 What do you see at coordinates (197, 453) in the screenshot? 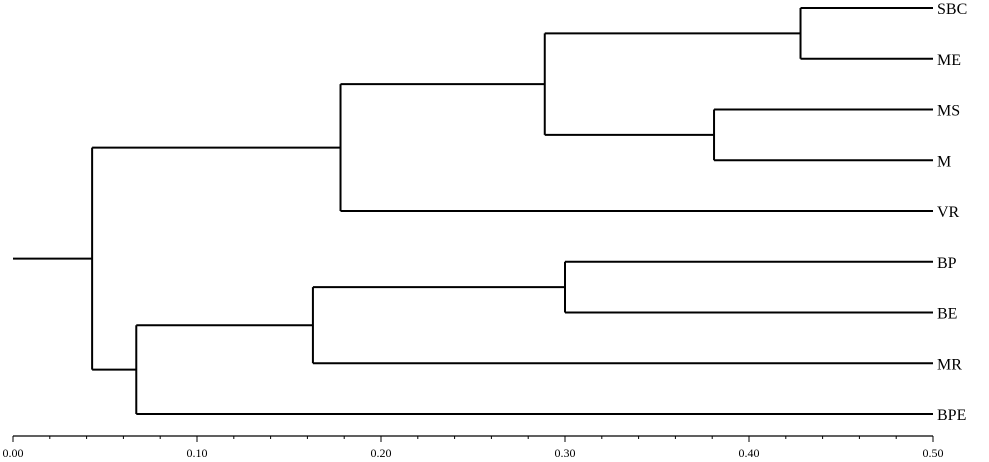
I see `axis-tick-label: 0.10` at bounding box center [197, 453].